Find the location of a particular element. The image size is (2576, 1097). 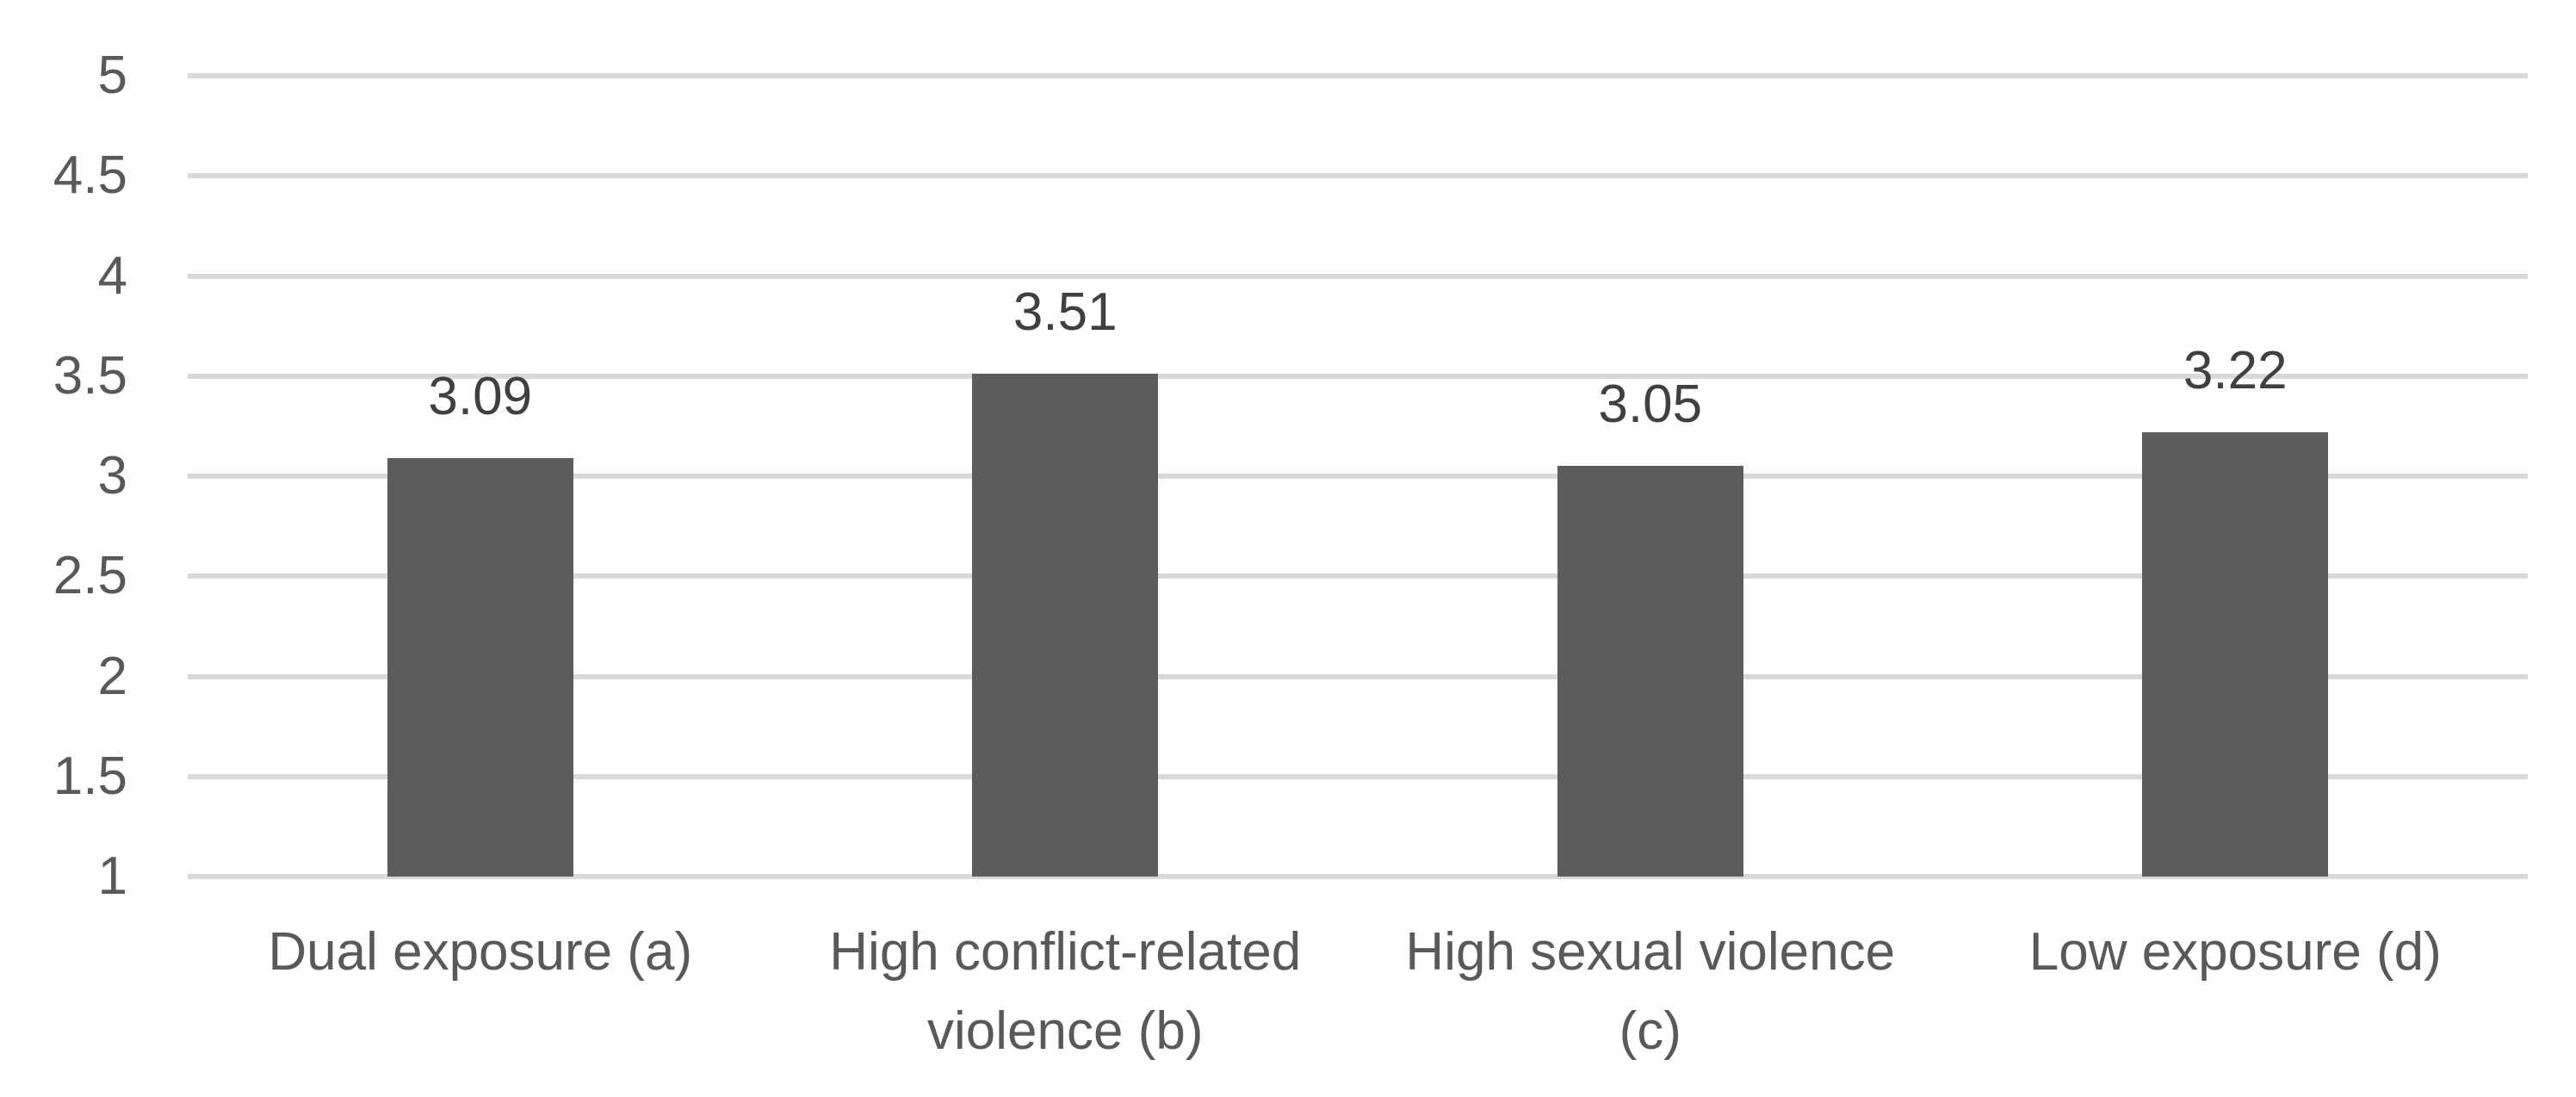

y-tick-label: 3.5 is located at coordinates (90, 375).